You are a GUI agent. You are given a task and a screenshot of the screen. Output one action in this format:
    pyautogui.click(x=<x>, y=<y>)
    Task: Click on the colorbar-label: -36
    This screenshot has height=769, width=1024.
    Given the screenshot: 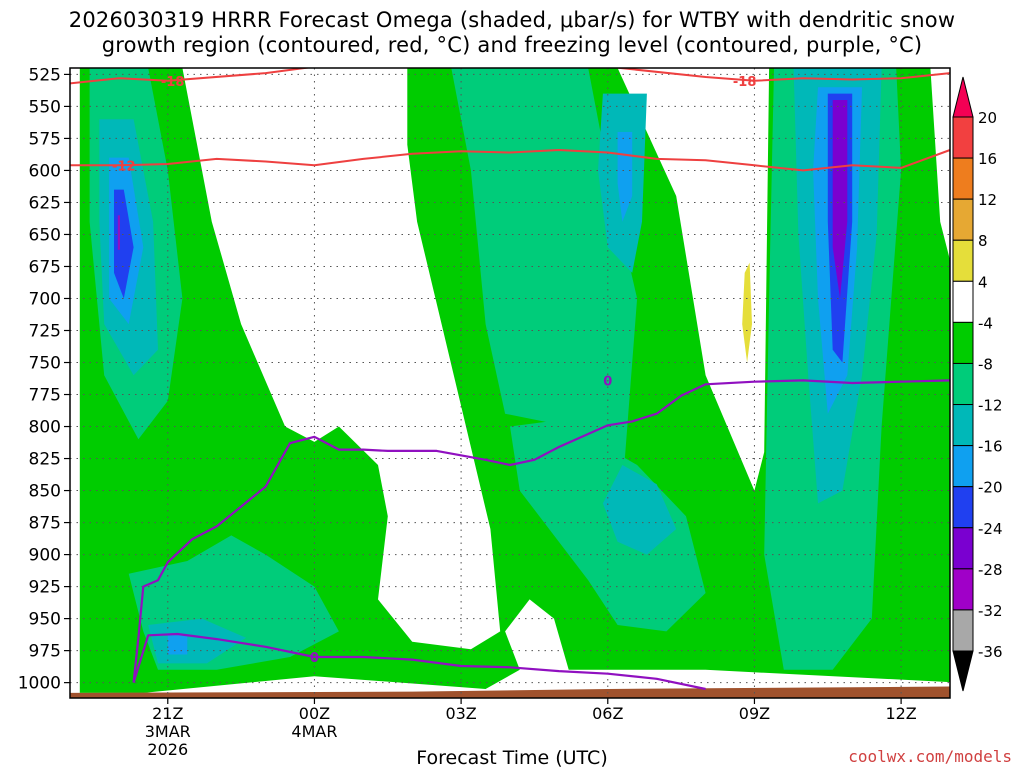 What is the action you would take?
    pyautogui.click(x=990, y=652)
    